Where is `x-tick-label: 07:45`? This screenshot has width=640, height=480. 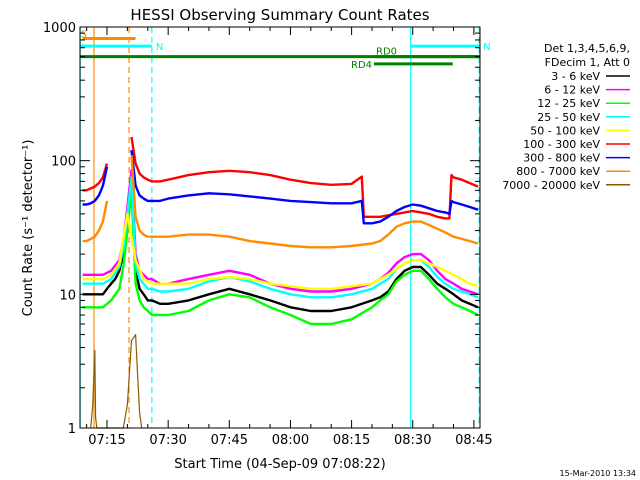 x-tick-label: 07:45 is located at coordinates (229, 440).